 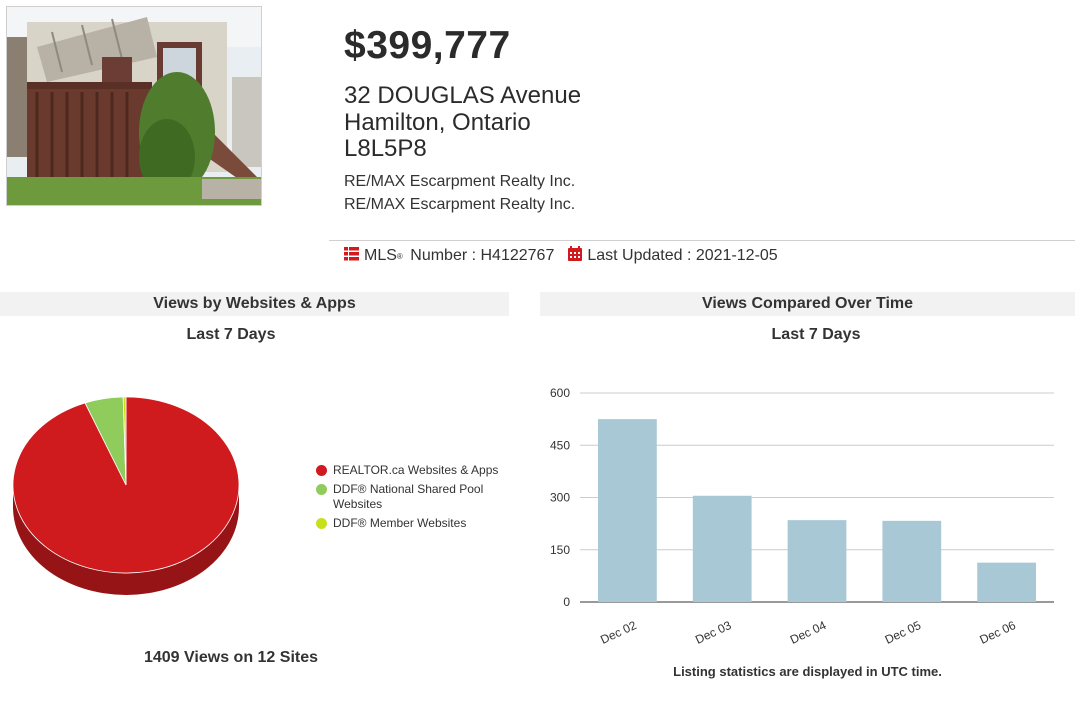 What do you see at coordinates (627, 510) in the screenshot?
I see `bar-dec-02: Dec 02: 525` at bounding box center [627, 510].